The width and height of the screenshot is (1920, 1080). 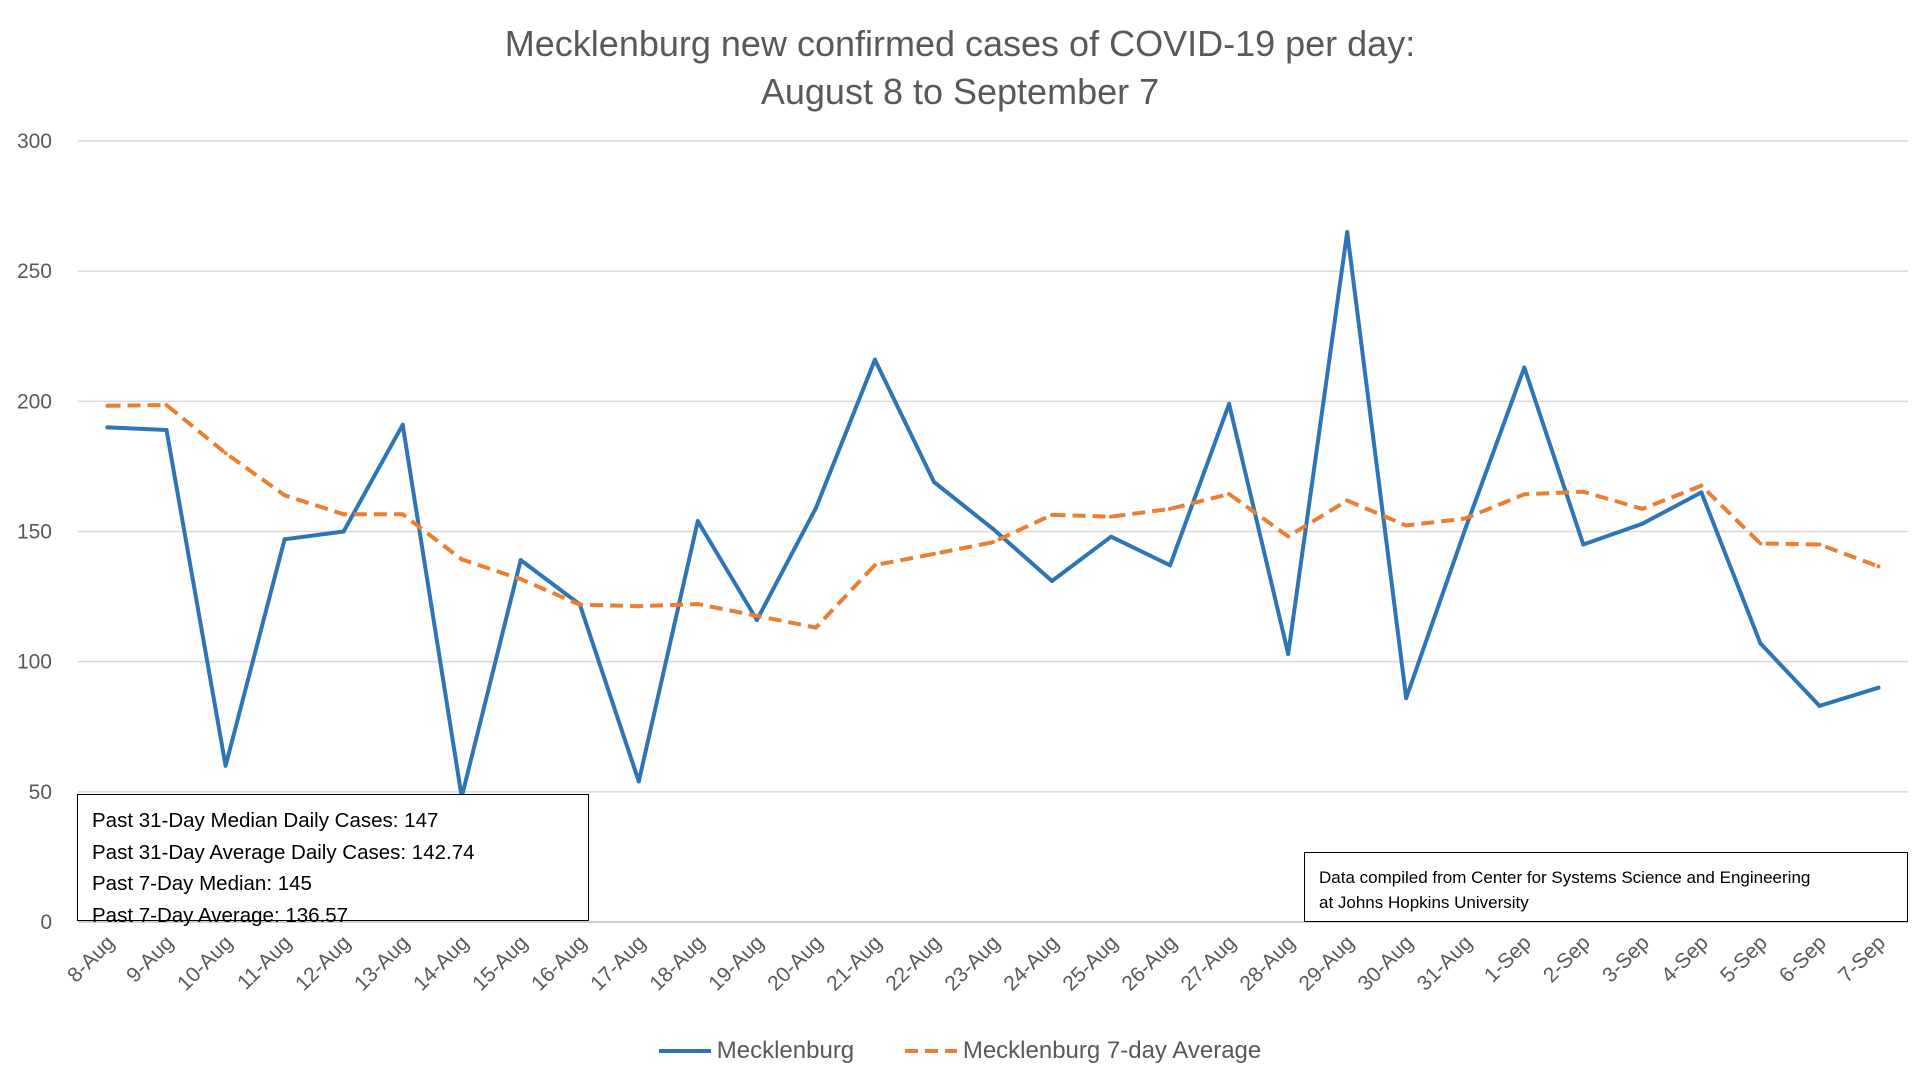 I want to click on y-tick-label: 100, so click(x=34, y=662).